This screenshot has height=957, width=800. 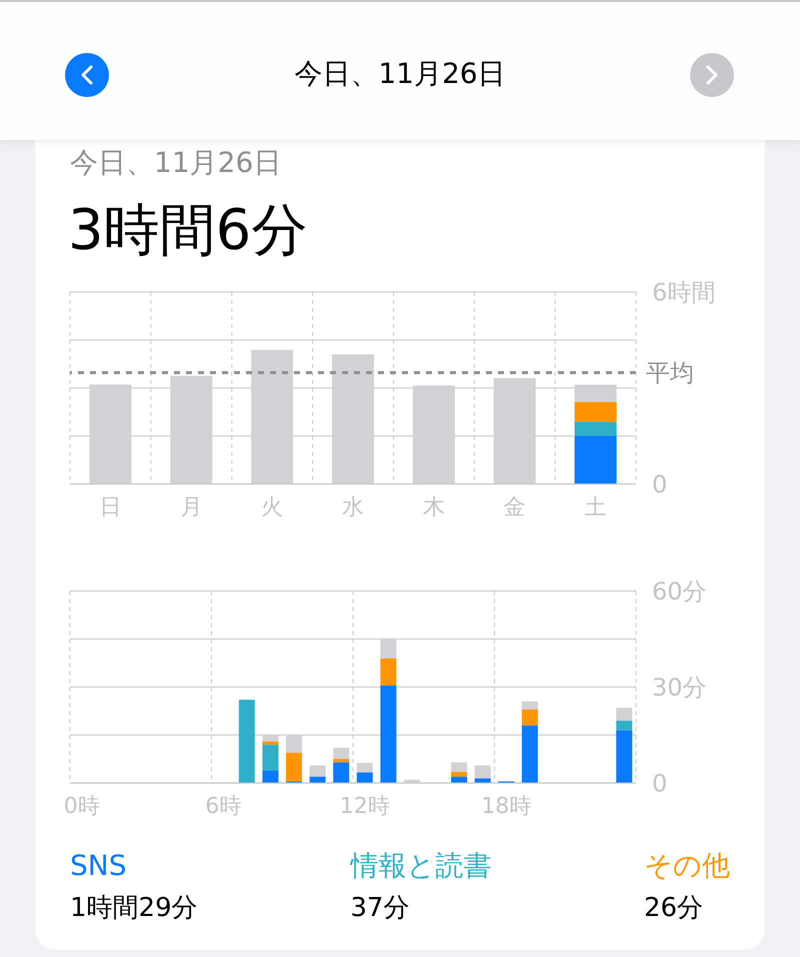 What do you see at coordinates (421, 865) in the screenshot?
I see `text: 情報と読書` at bounding box center [421, 865].